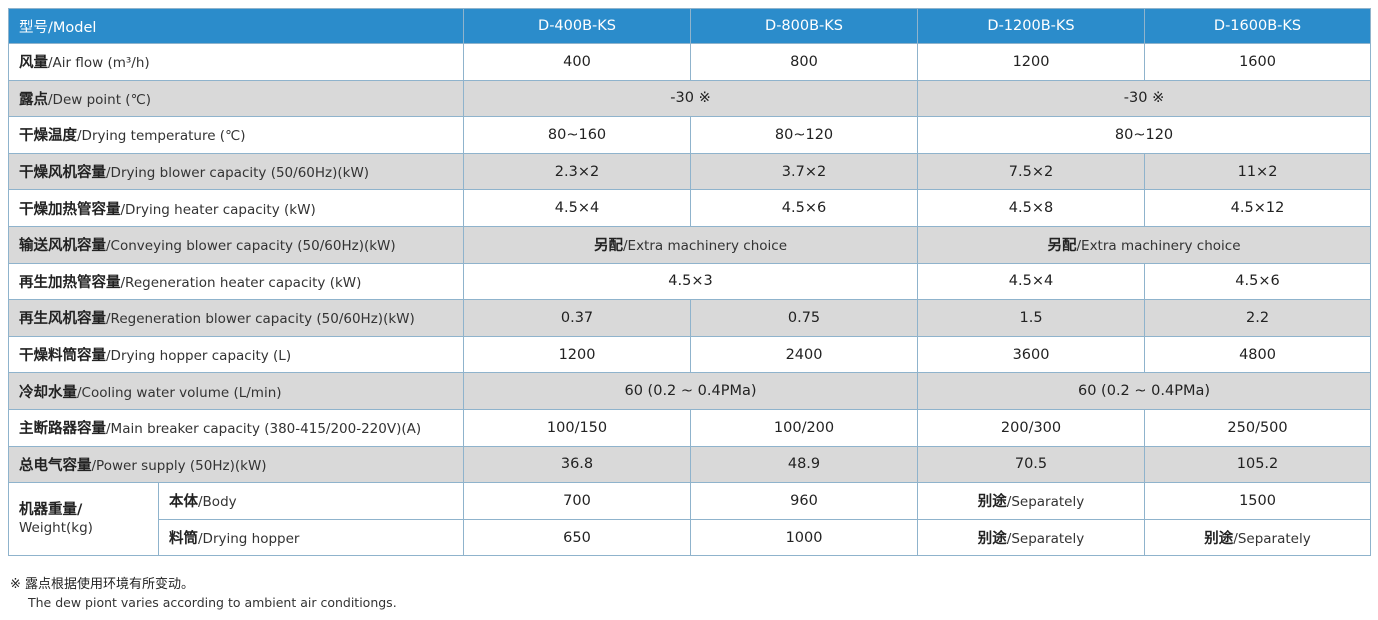 The width and height of the screenshot is (1378, 620). I want to click on text-zh: 干燥温度, so click(48, 136).